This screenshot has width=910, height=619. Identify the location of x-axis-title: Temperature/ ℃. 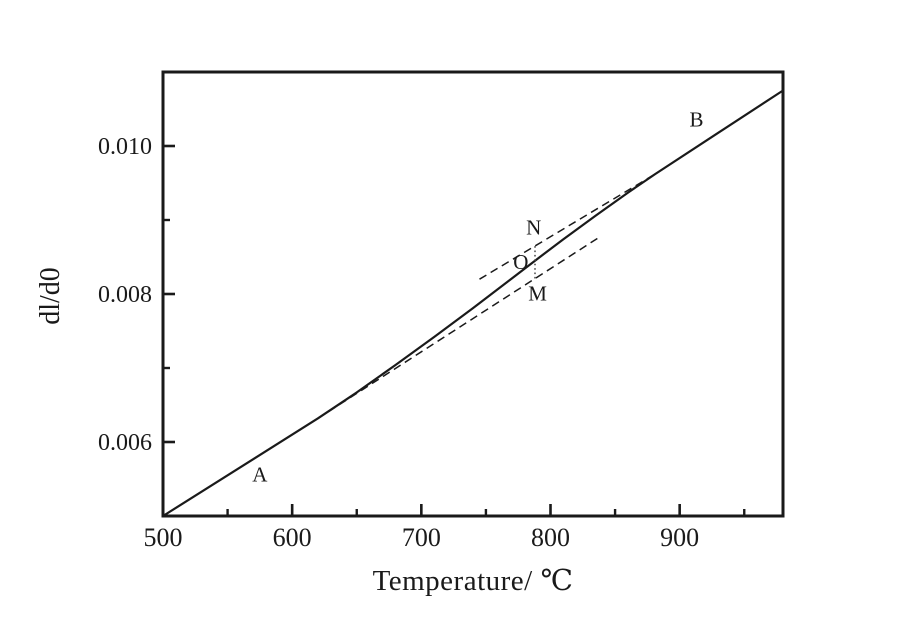
(473, 581).